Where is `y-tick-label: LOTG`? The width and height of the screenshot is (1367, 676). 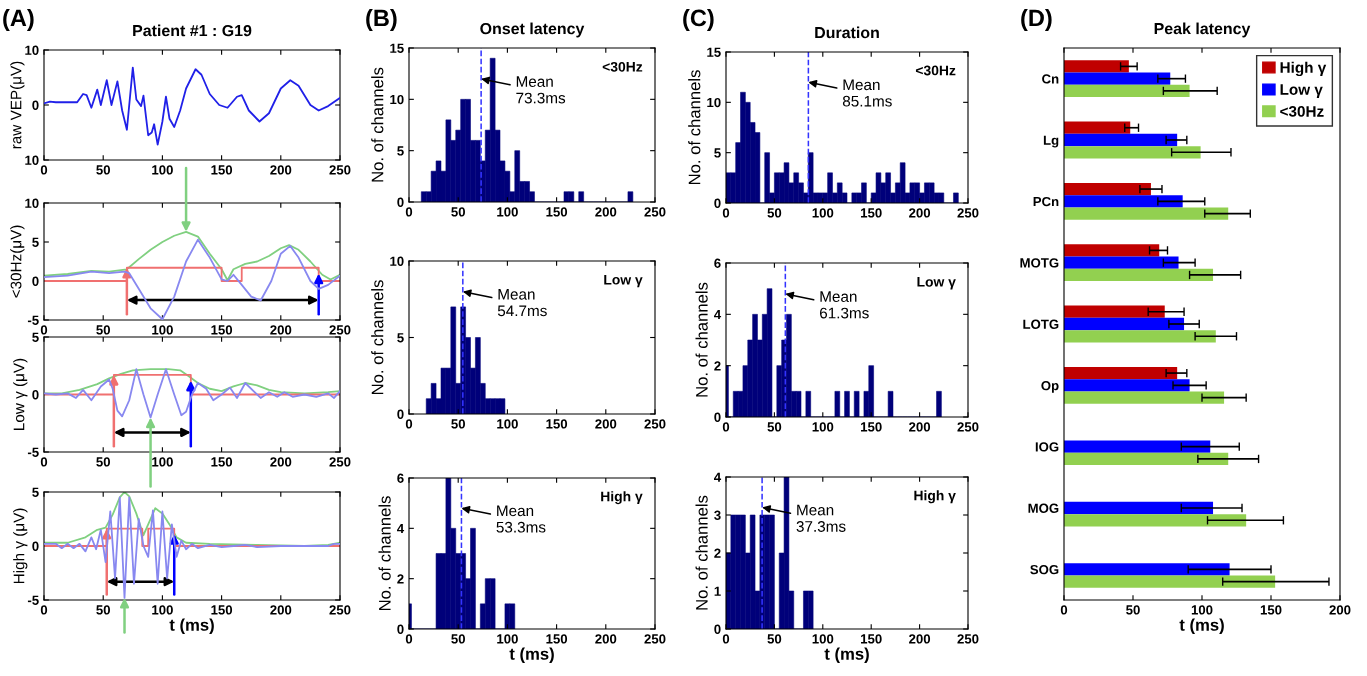 y-tick-label: LOTG is located at coordinates (1041, 324).